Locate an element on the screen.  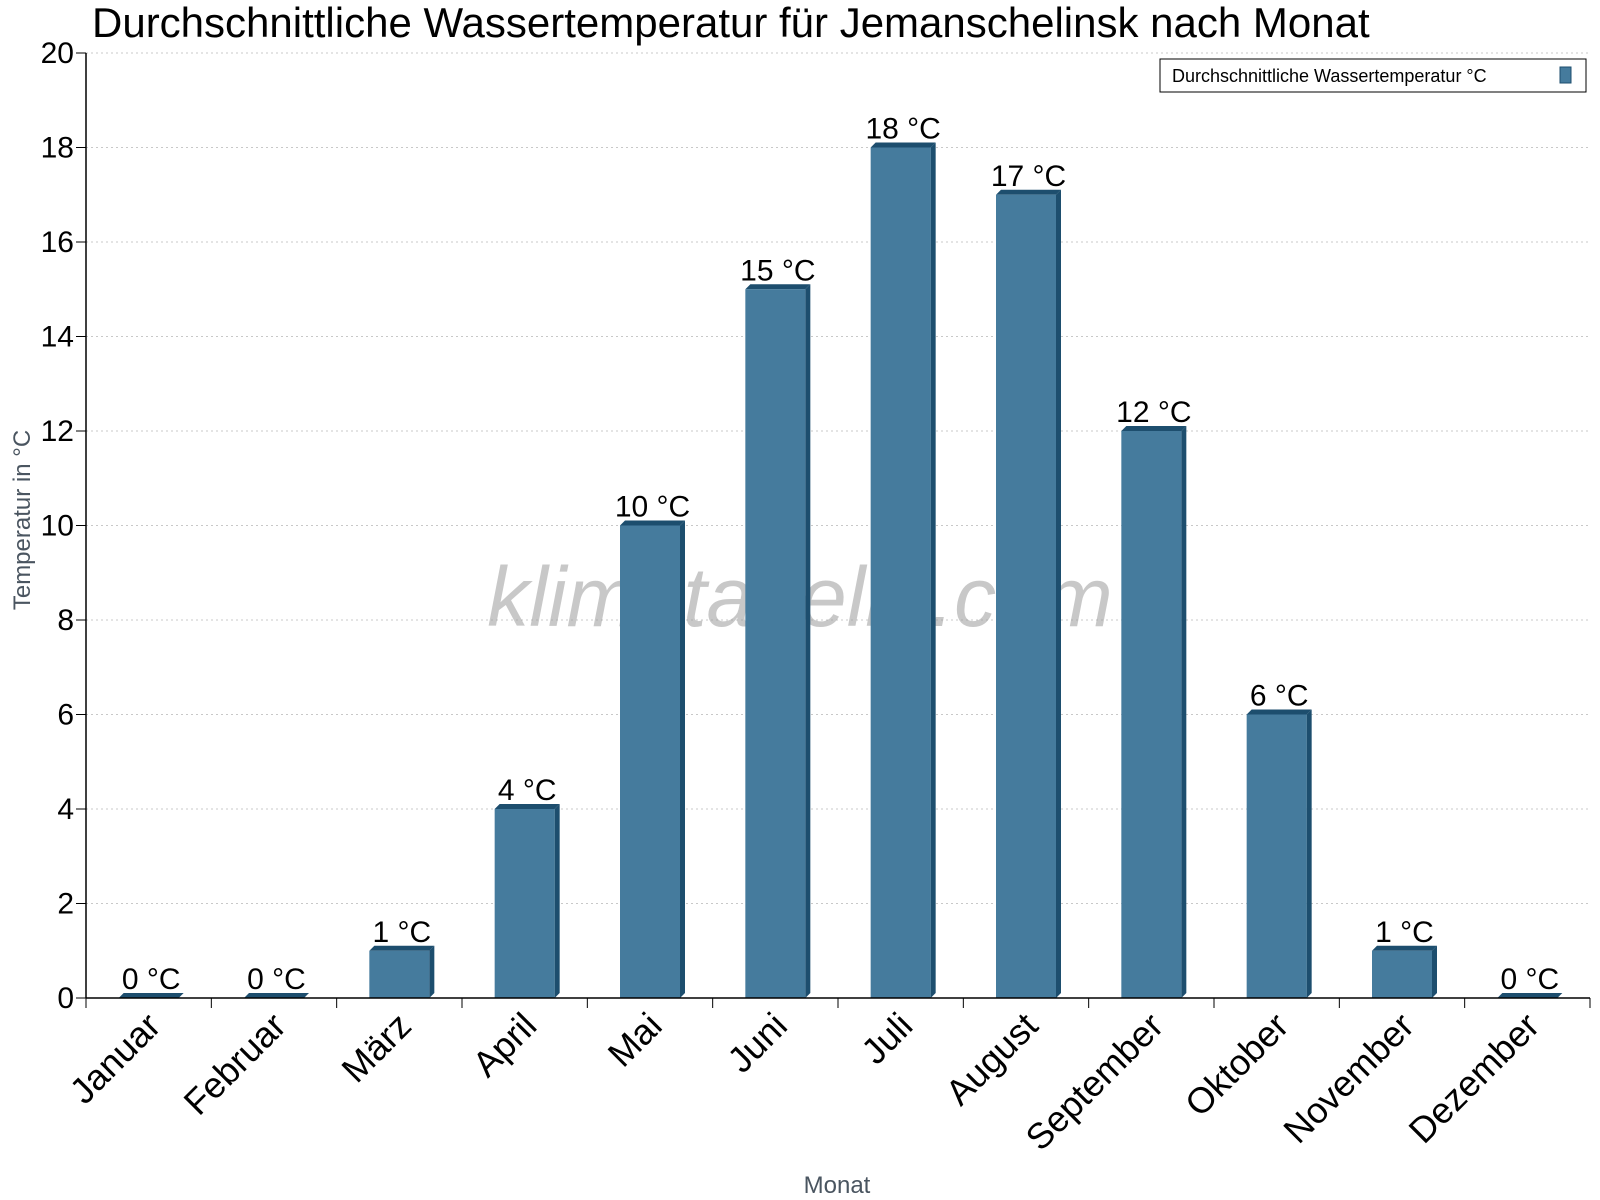
x-tick-label: Mai is located at coordinates (635, 1040).